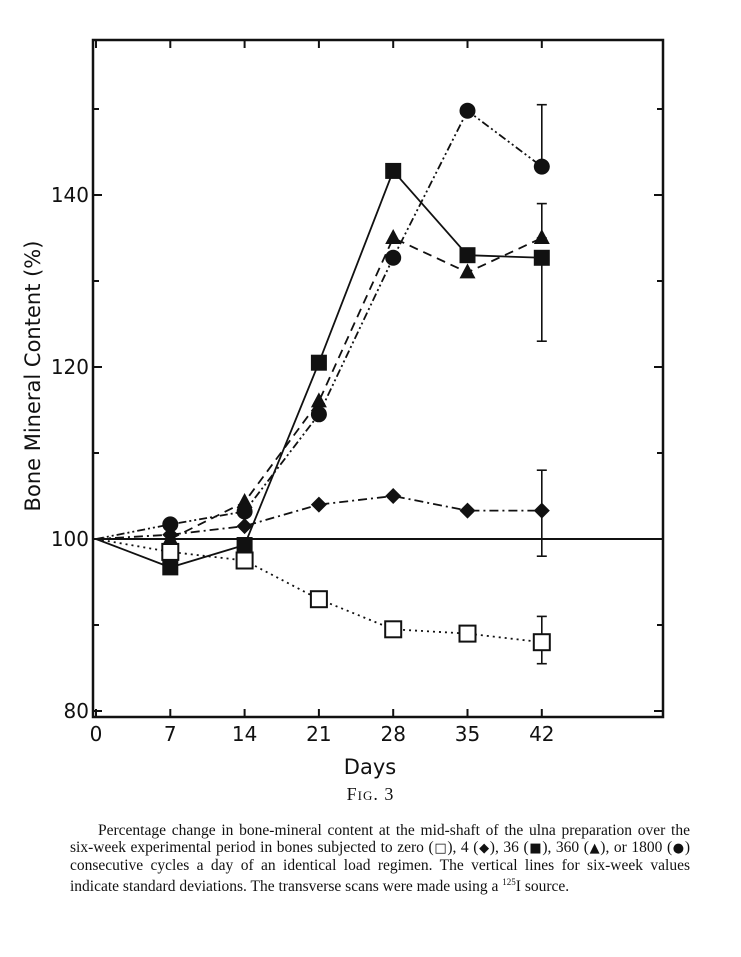 Image resolution: width=741 pixels, height=957 pixels. Describe the element at coordinates (535, 848) in the screenshot. I see `filled-square-icon: ■` at that location.